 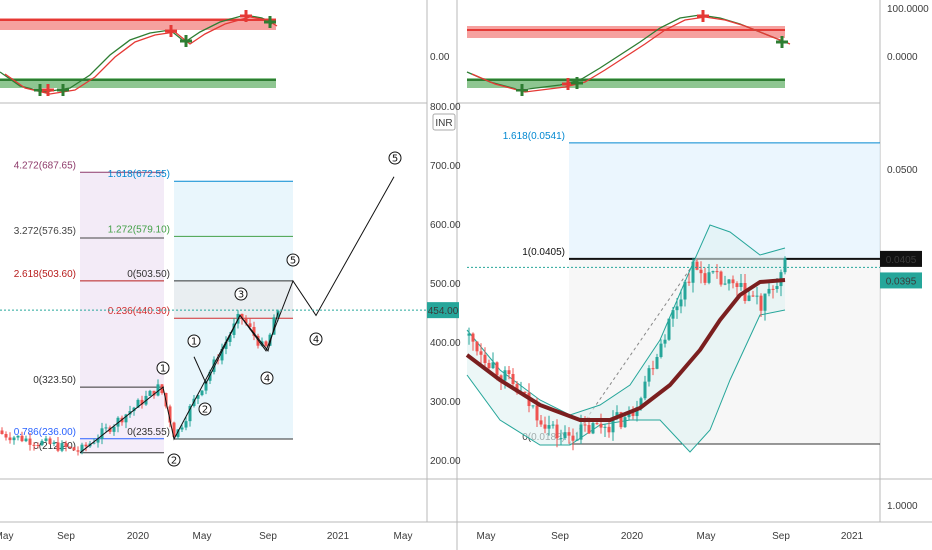 What do you see at coordinates (148, 274) in the screenshot?
I see `fib-level-label: 0(503.50)` at bounding box center [148, 274].